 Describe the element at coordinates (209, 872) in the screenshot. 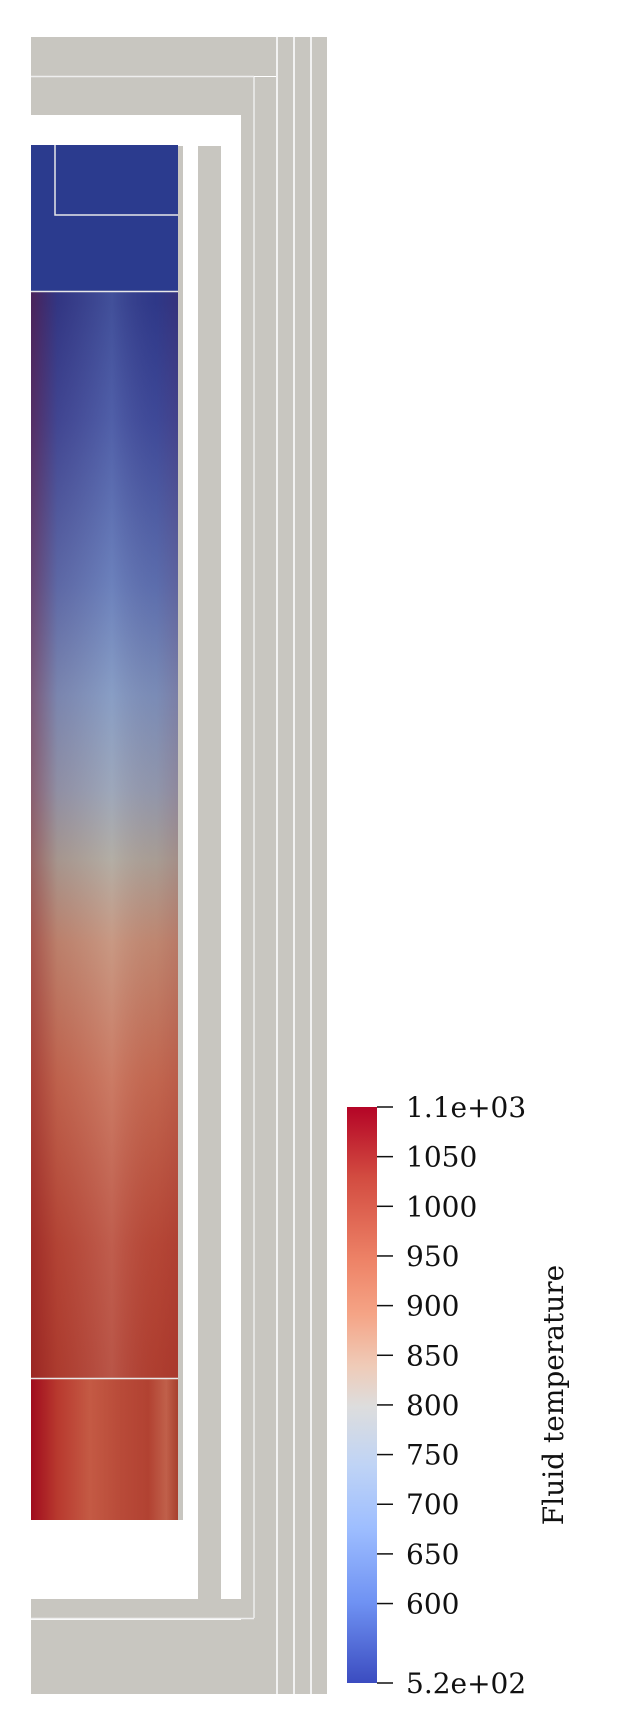

I see `downcomer-plate` at that location.